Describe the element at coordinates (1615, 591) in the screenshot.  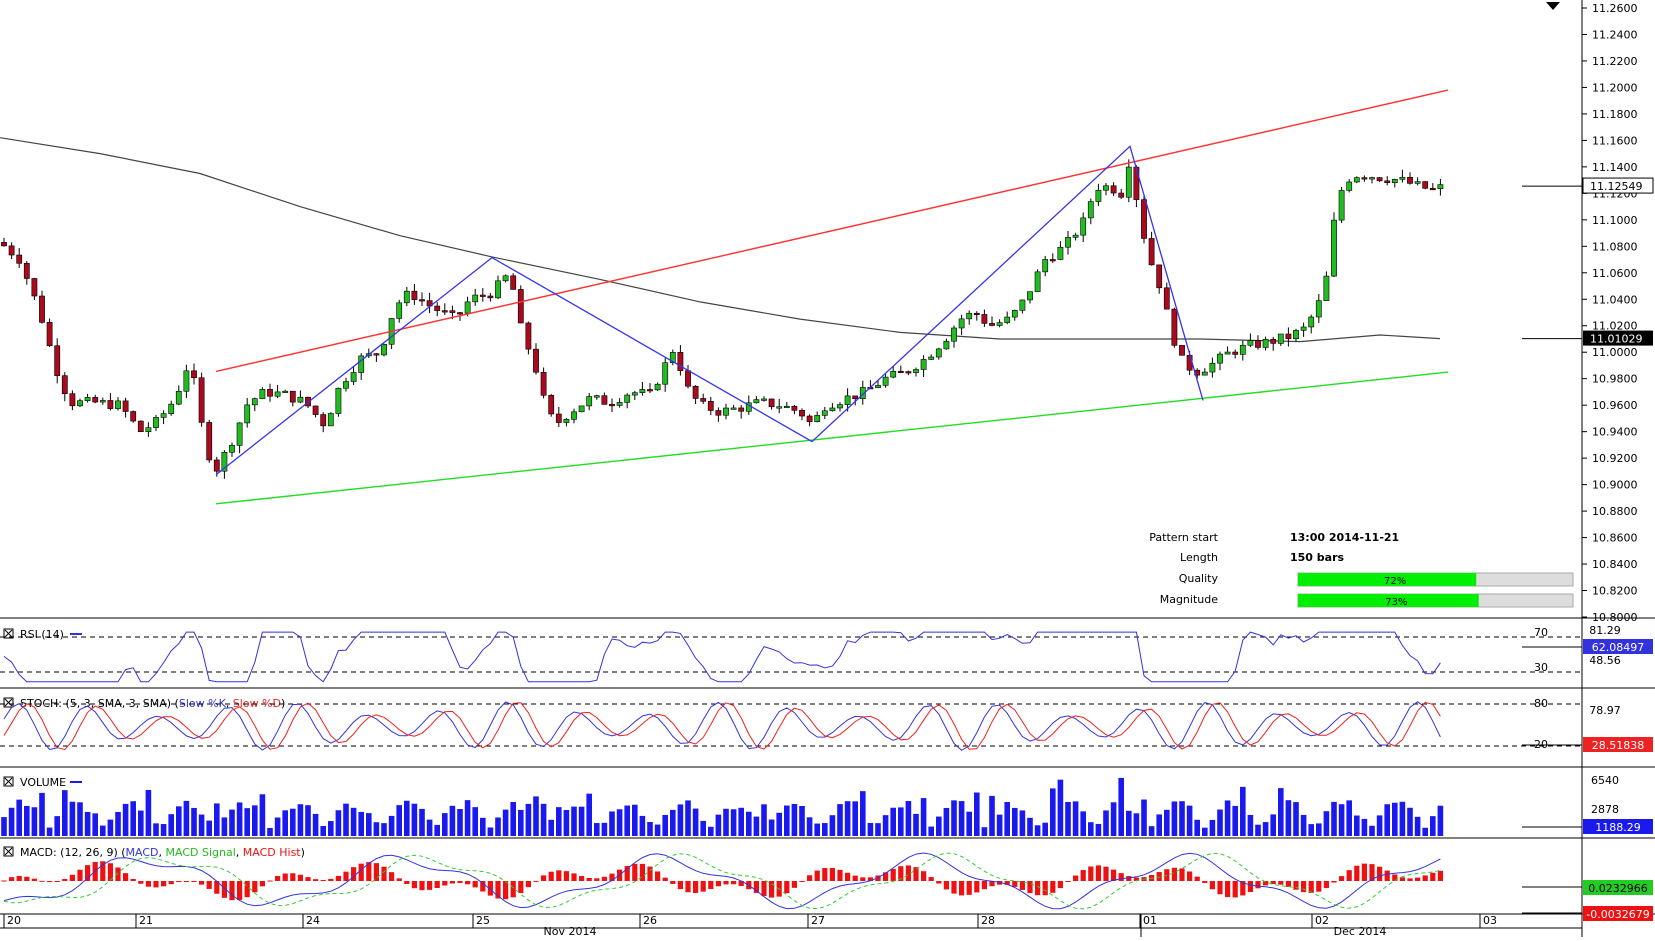
I see `y-tick-22: 10.8200` at that location.